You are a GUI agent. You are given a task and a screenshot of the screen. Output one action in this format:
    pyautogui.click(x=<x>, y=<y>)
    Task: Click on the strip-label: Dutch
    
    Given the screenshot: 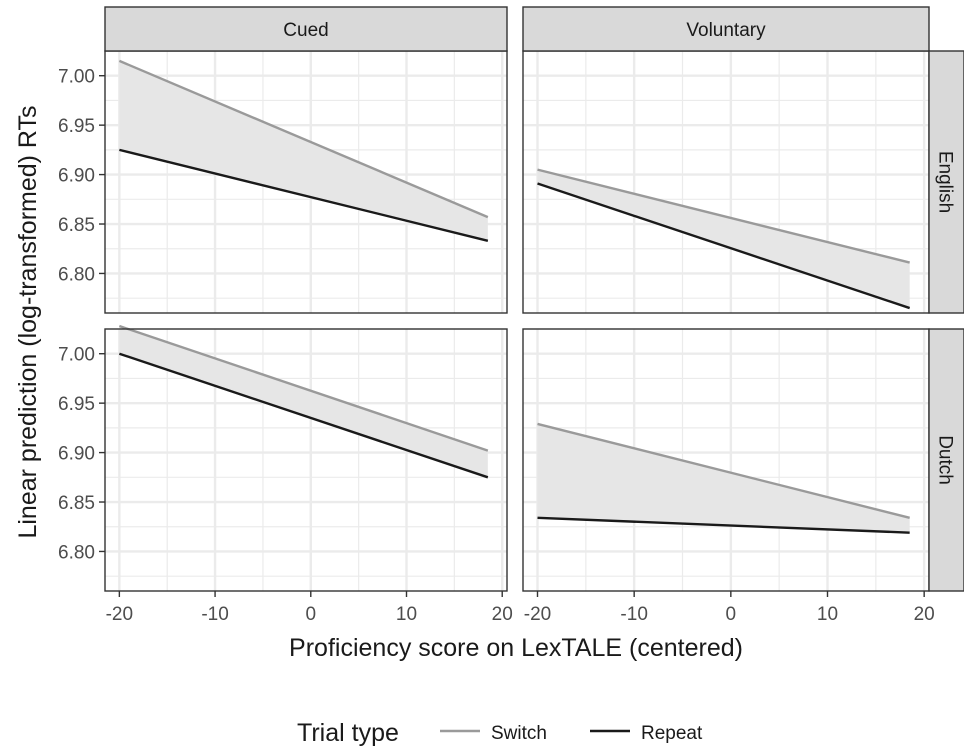 What is the action you would take?
    pyautogui.click(x=945, y=460)
    